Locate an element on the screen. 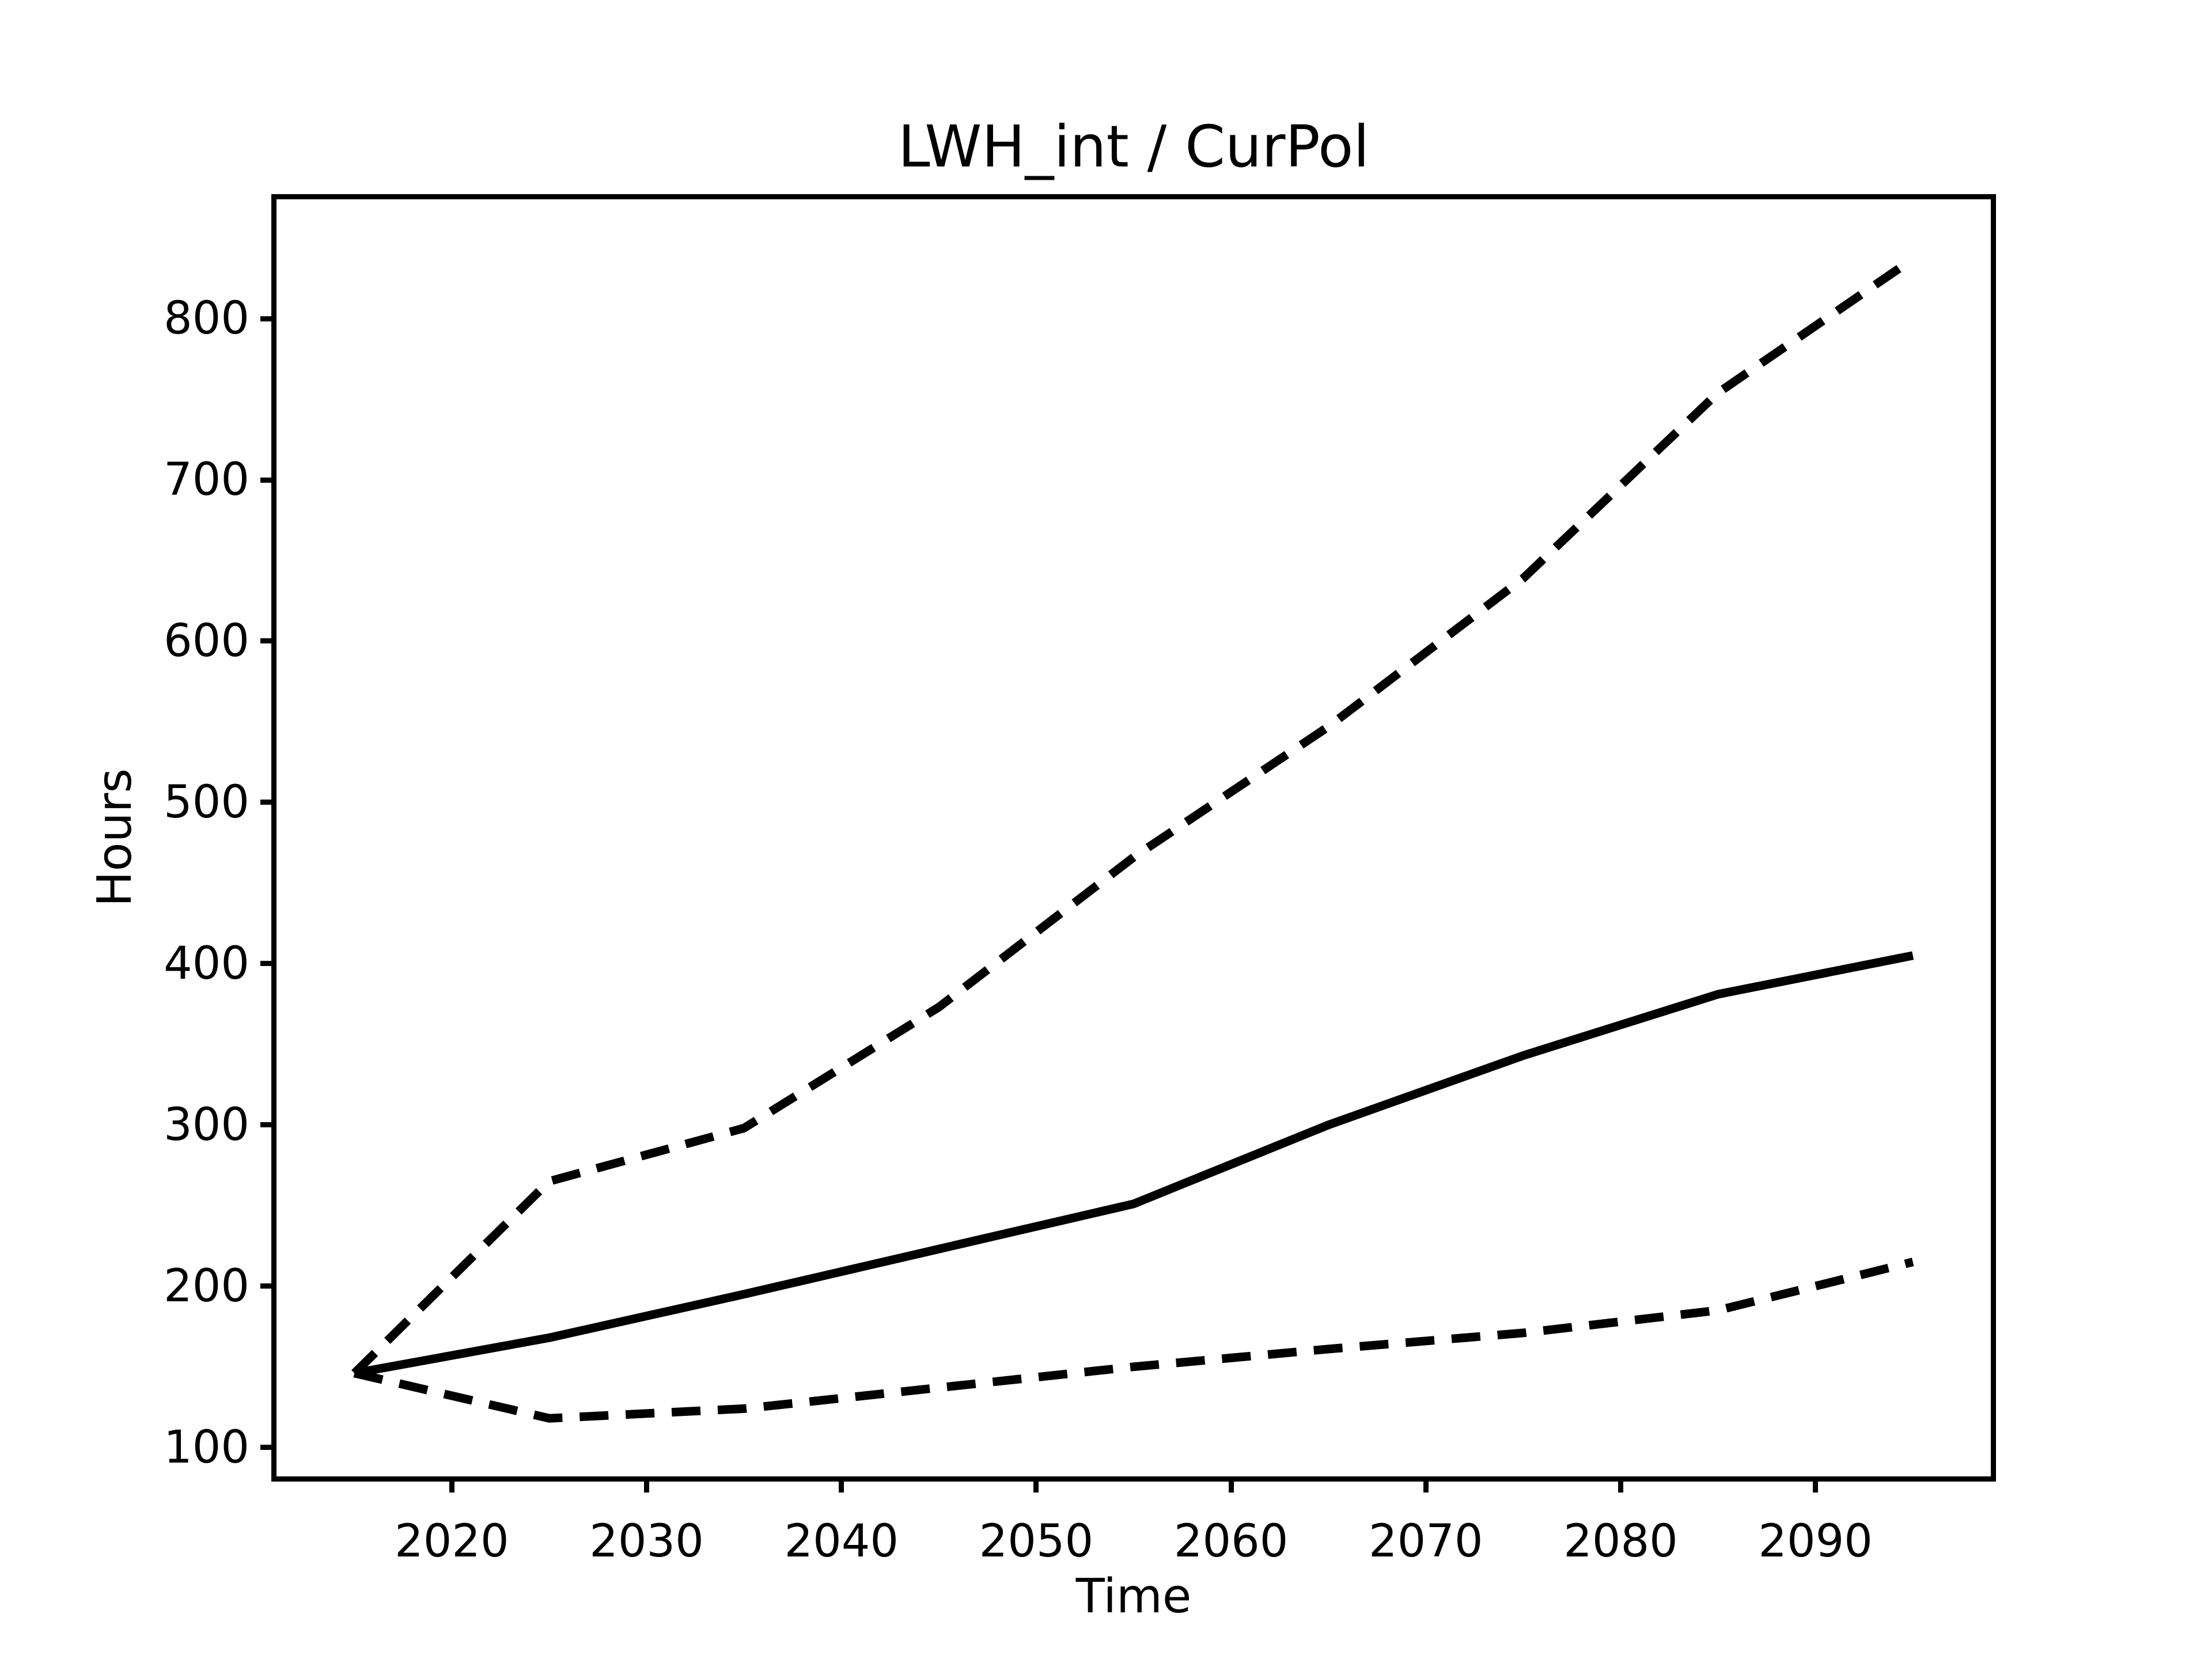  y-axis-label: Hours is located at coordinates (115, 837).